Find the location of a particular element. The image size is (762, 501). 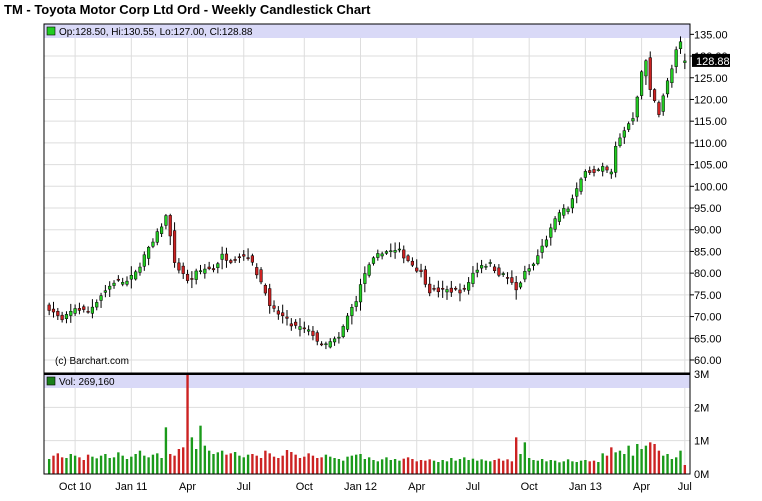

price-tick-label: 100.00 is located at coordinates (711, 187).